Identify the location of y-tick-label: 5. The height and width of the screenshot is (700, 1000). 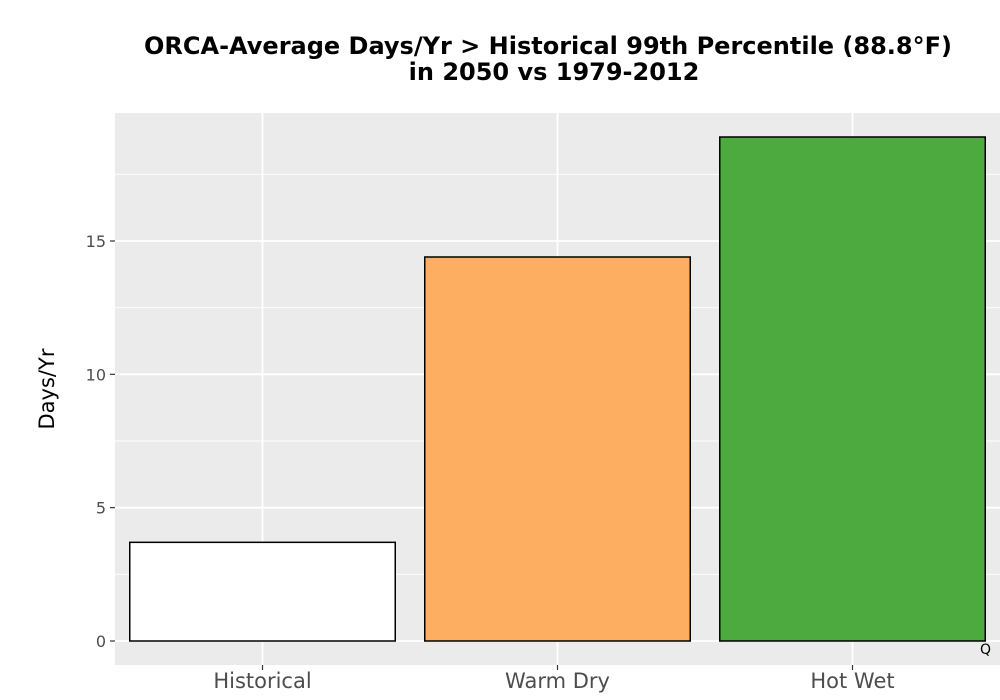
(101, 508).